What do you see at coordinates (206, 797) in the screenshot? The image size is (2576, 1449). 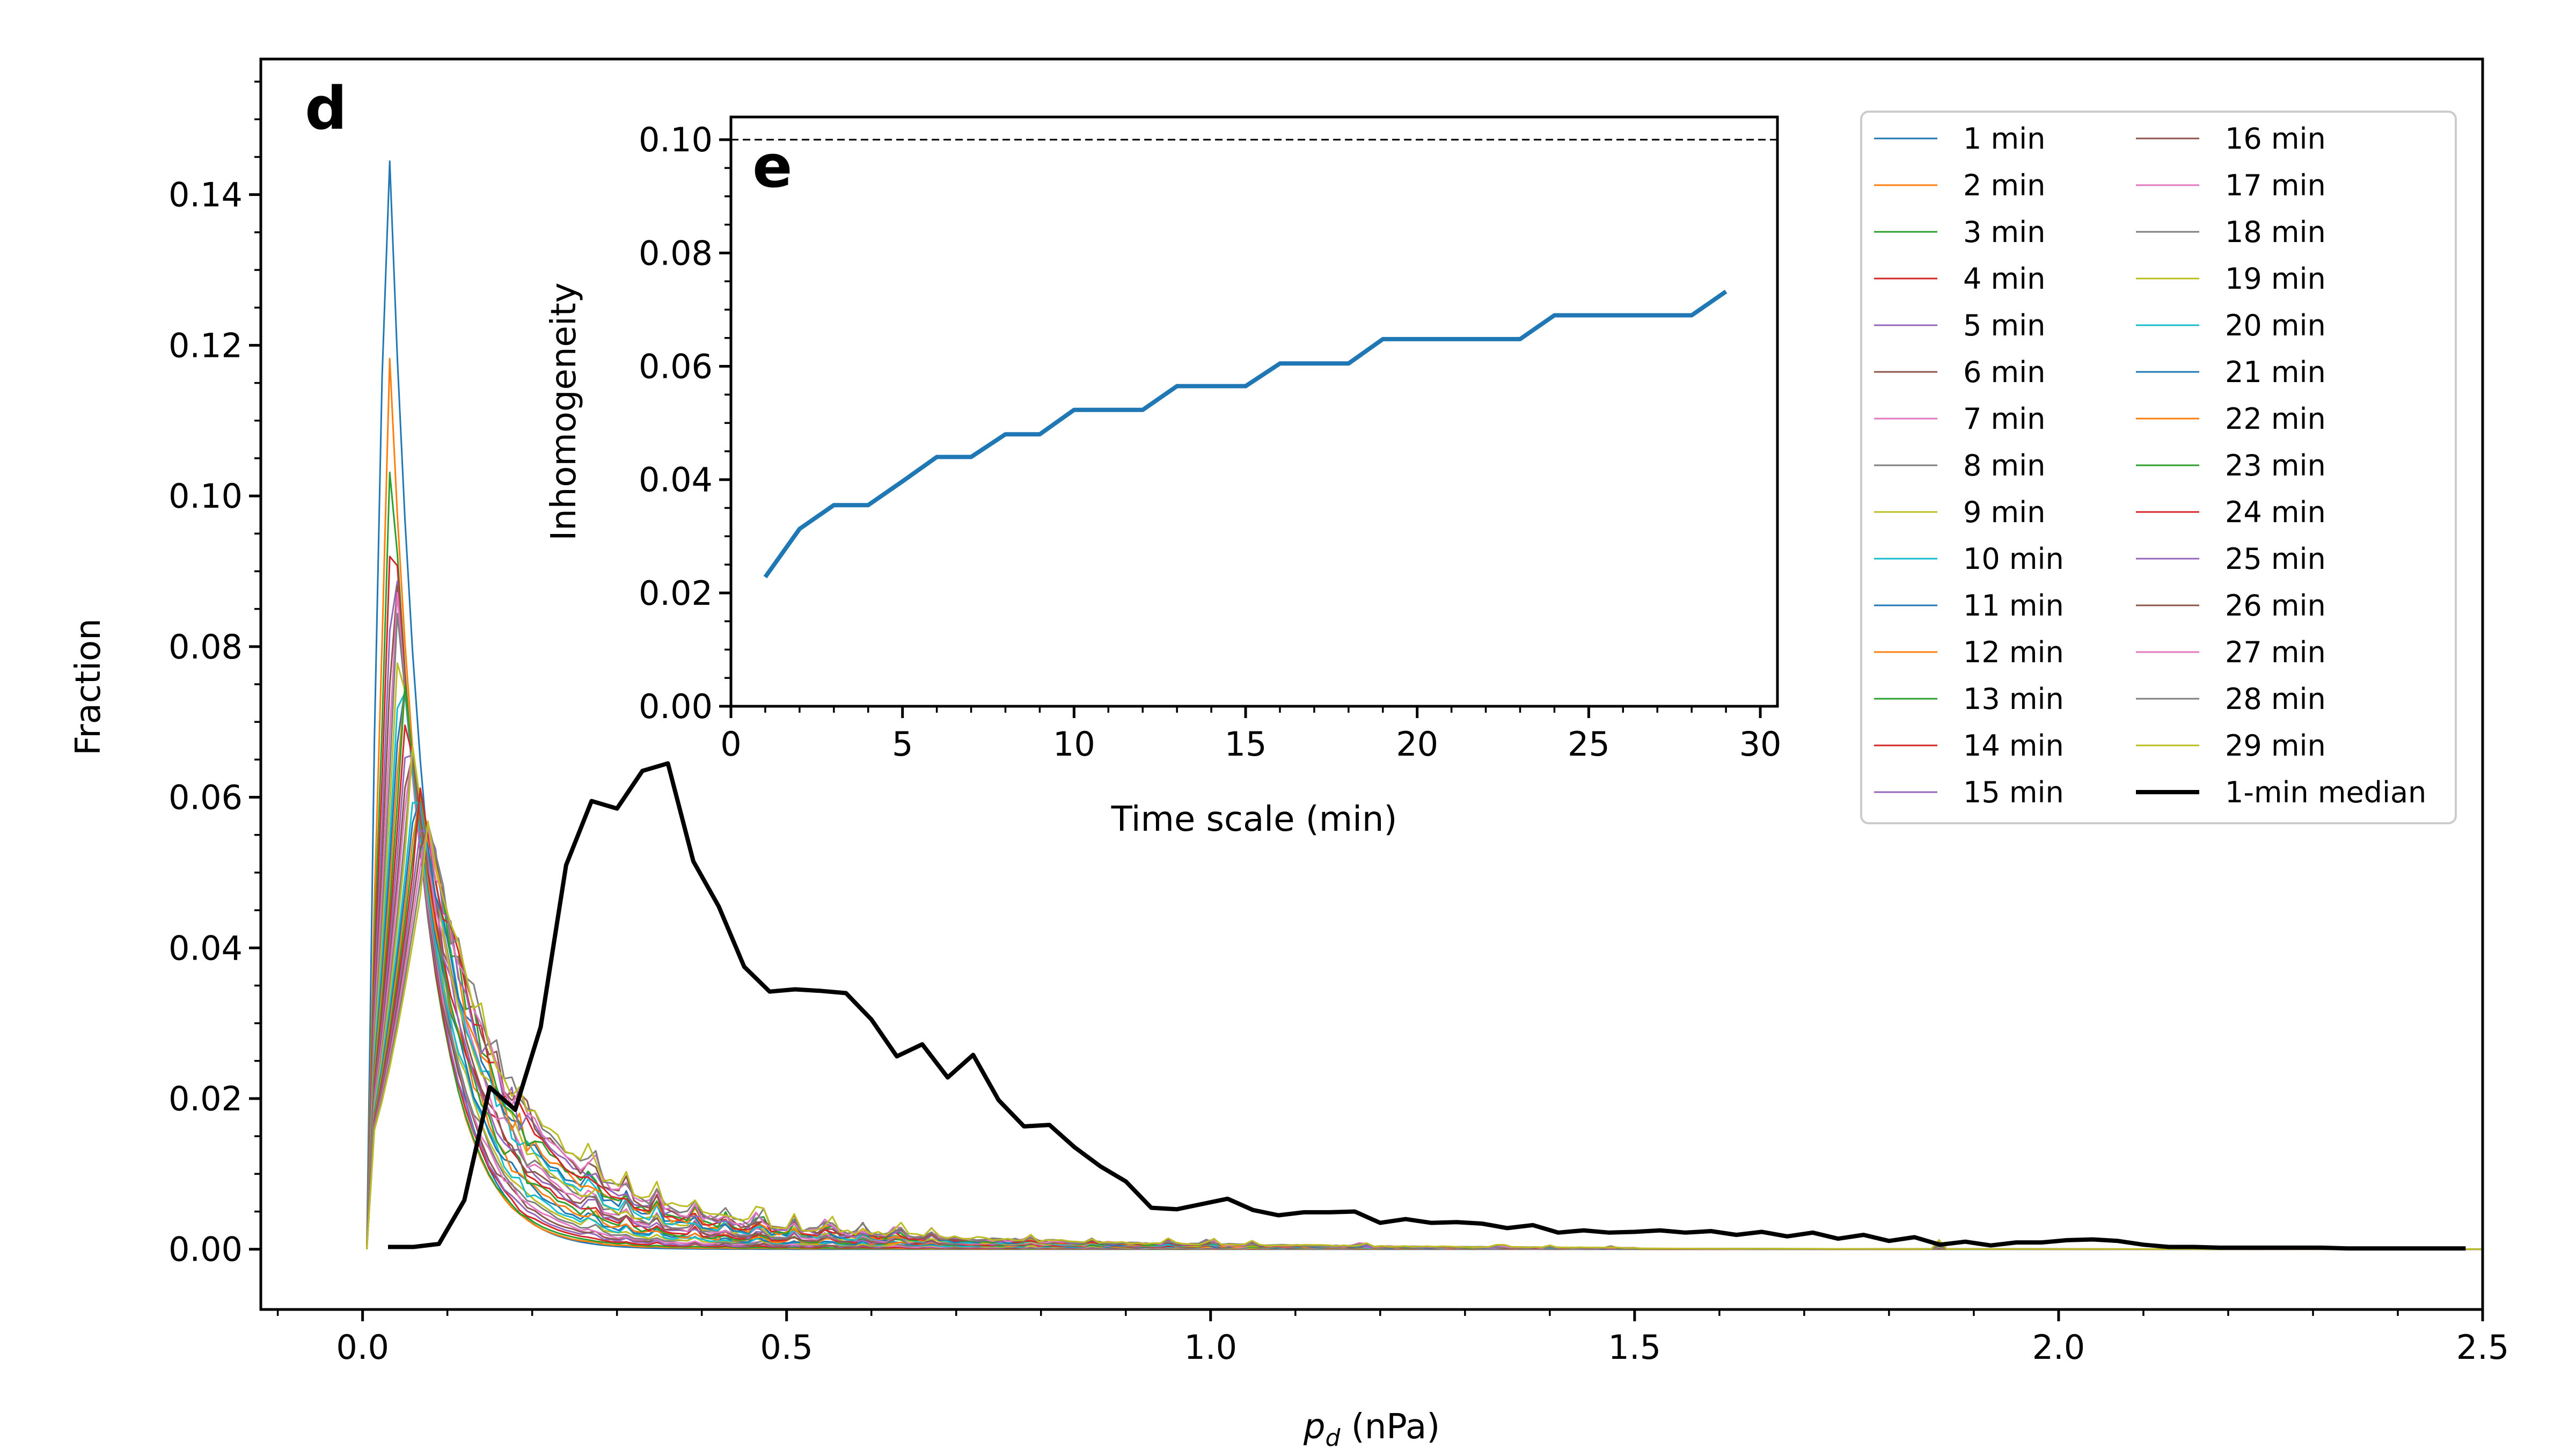 I see `y-tick-label: 0.06` at bounding box center [206, 797].